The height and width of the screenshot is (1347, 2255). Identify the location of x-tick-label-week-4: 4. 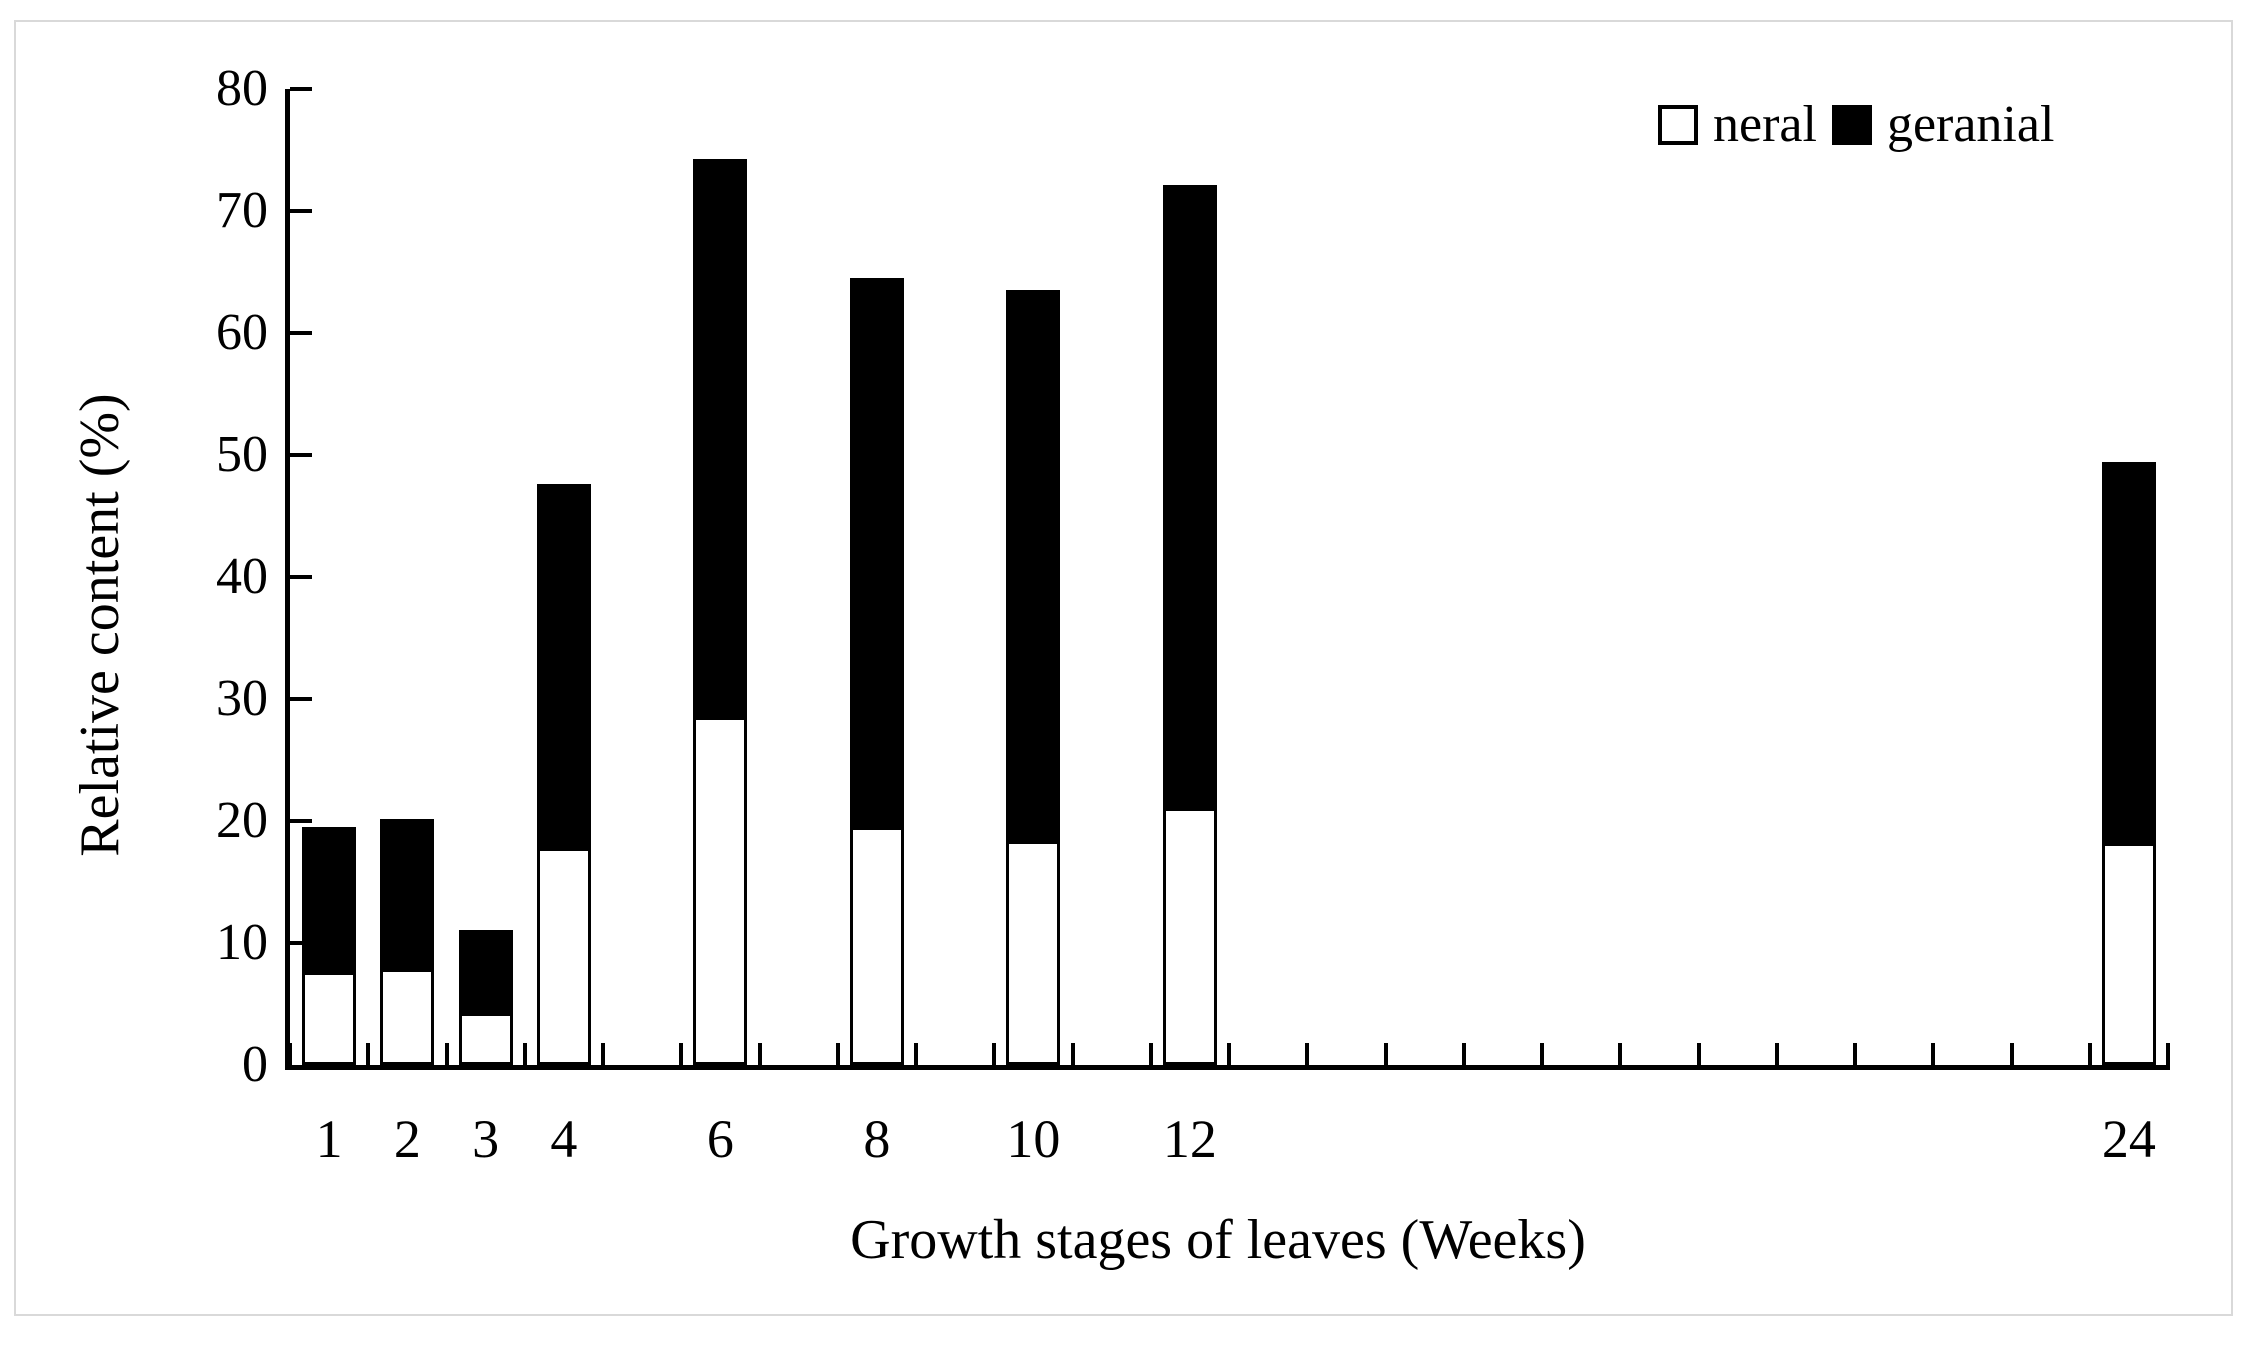
(564, 1139).